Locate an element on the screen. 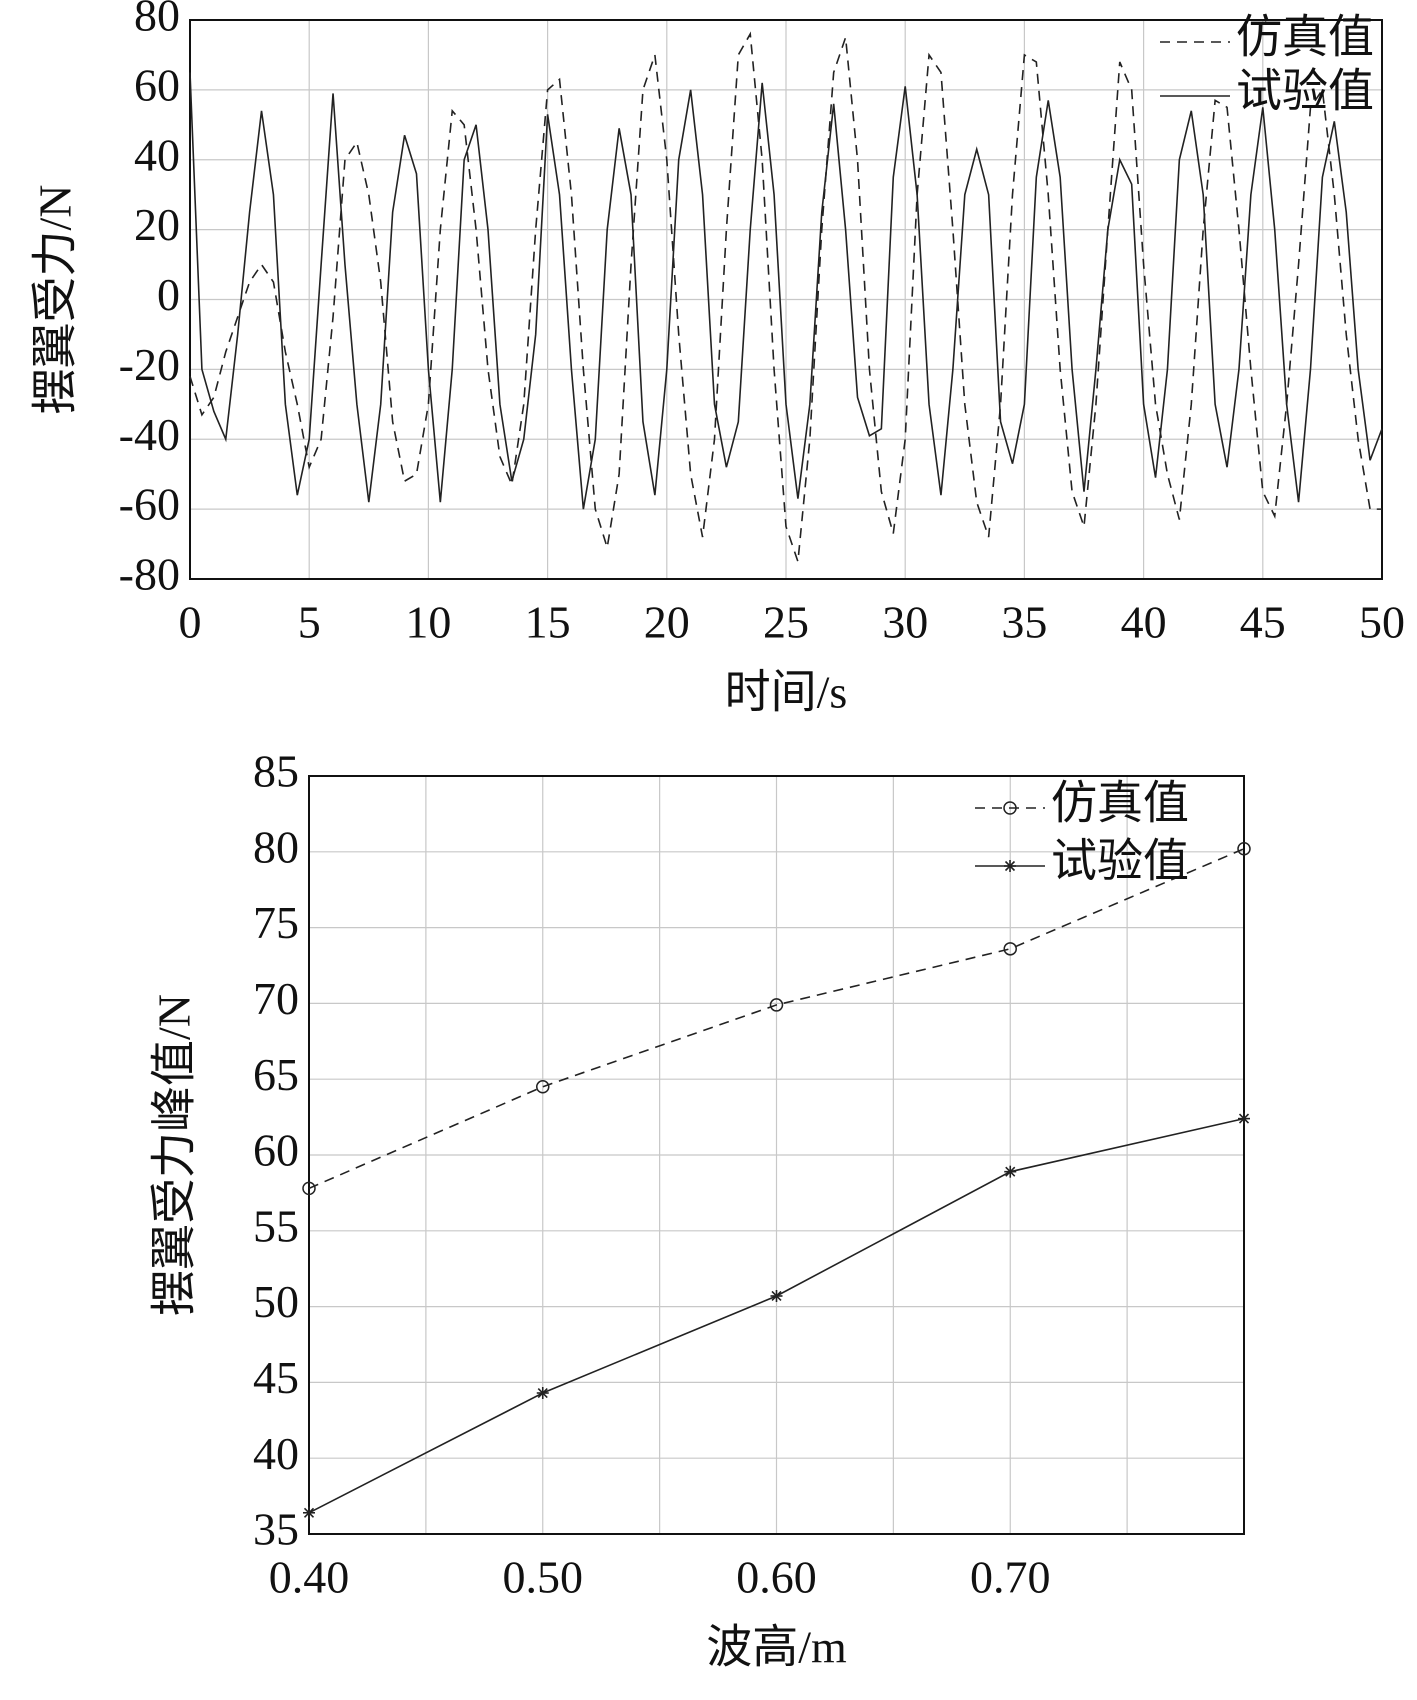 This screenshot has height=1700, width=1417. y-tick-label: 65 is located at coordinates (276, 1074).